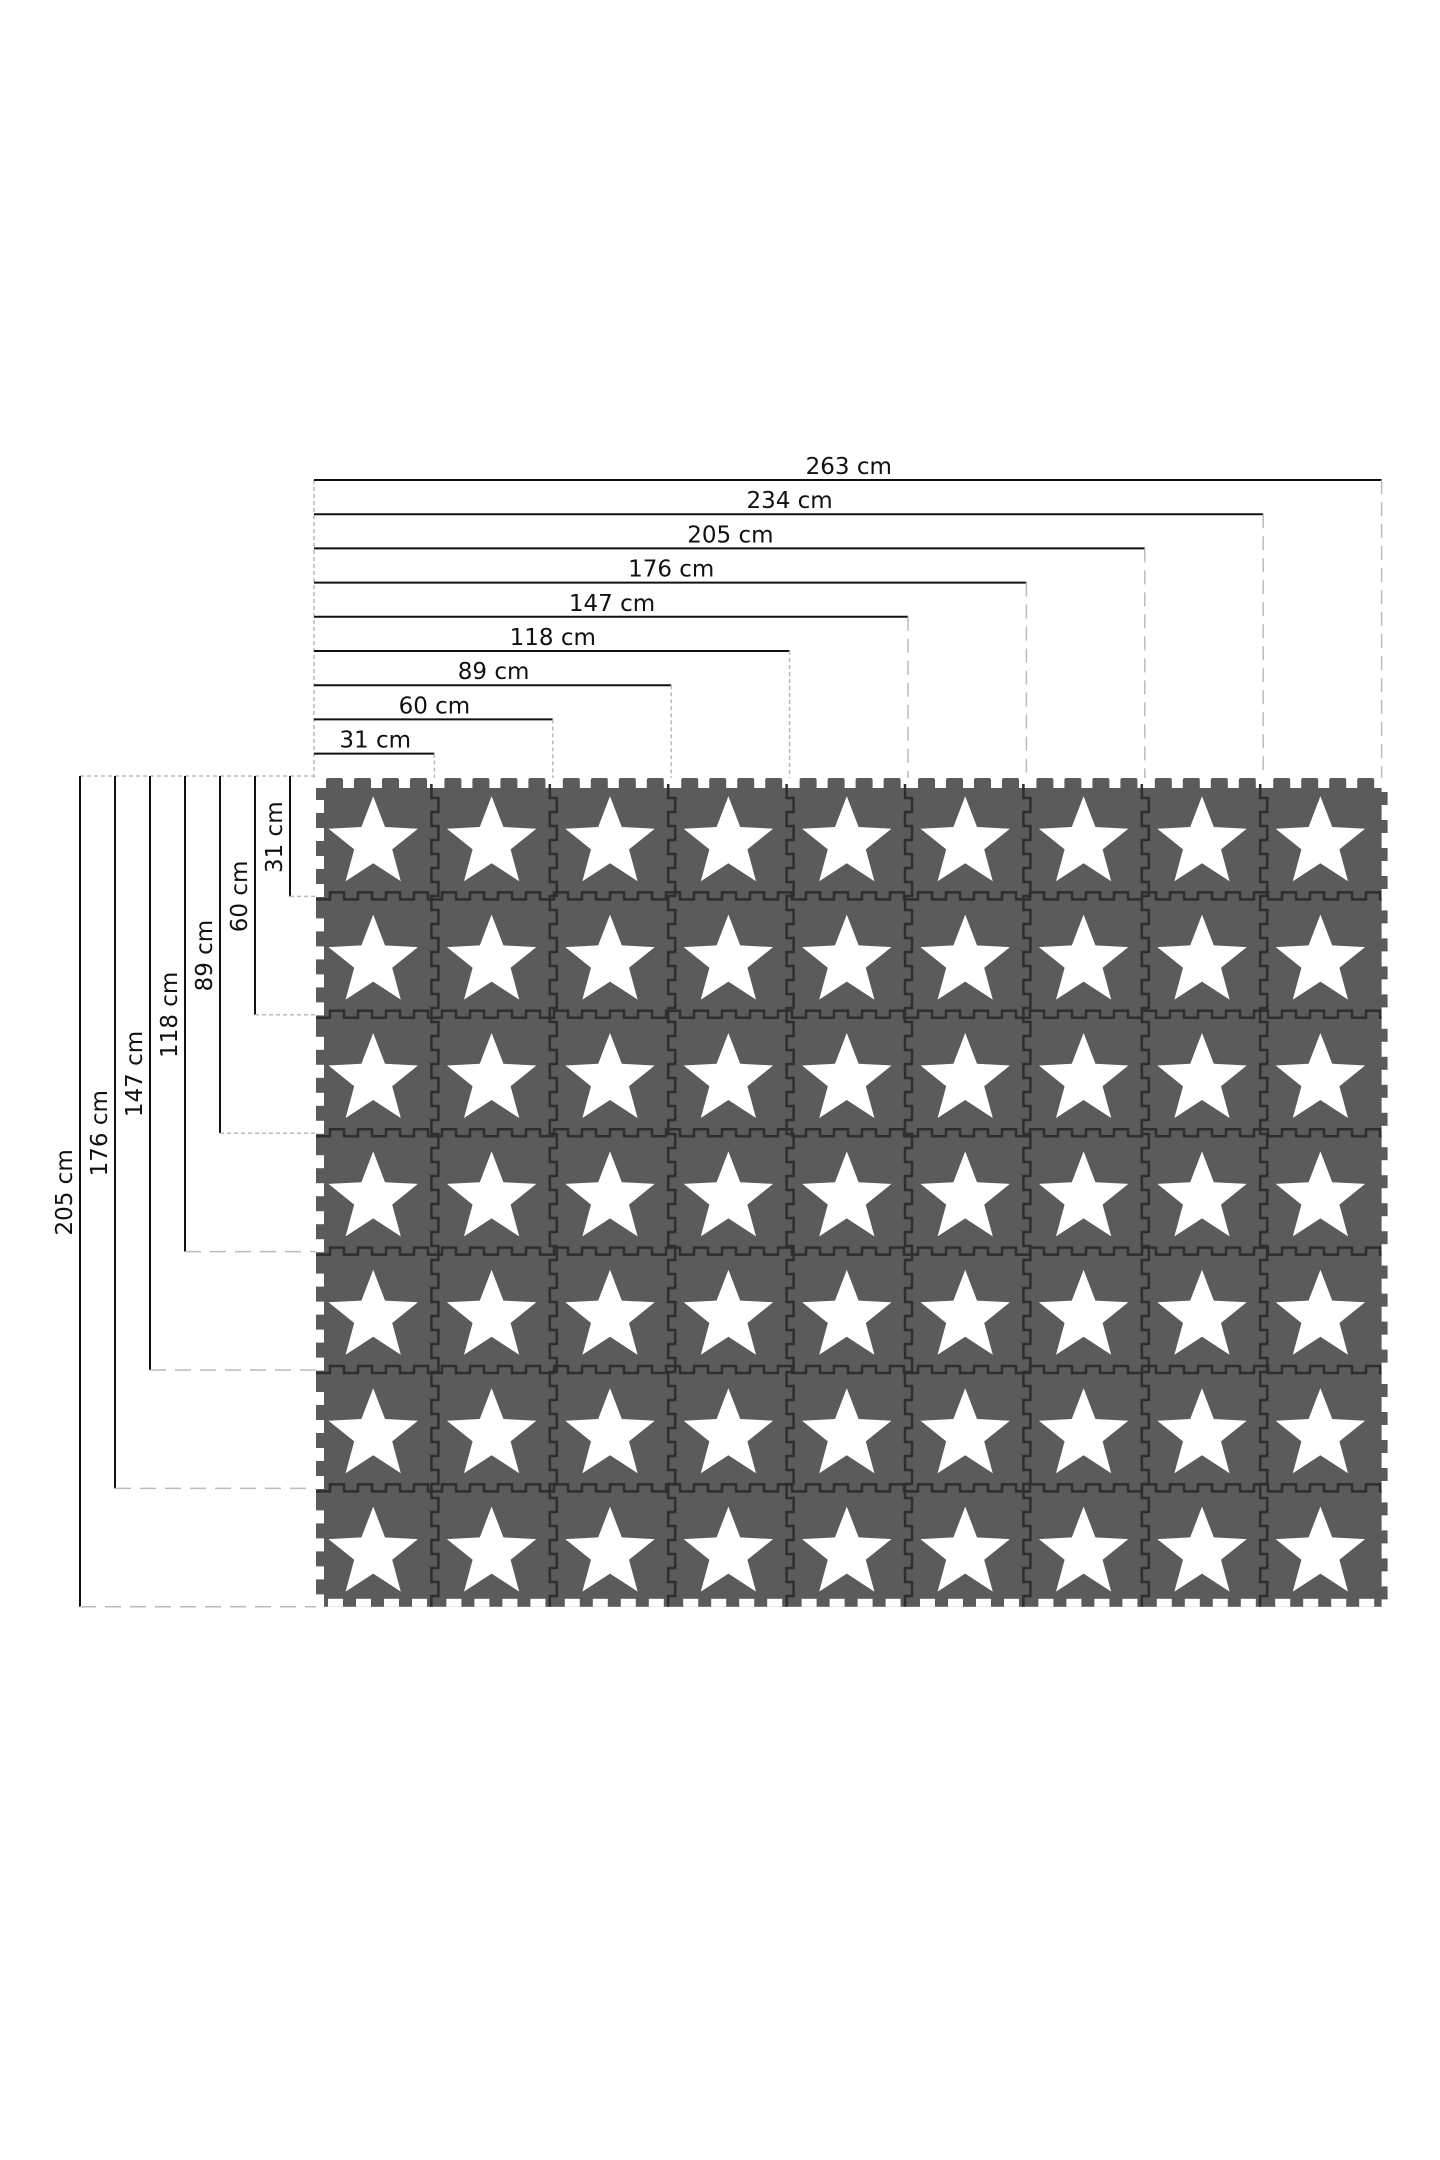 The width and height of the screenshot is (1440, 2160). What do you see at coordinates (553, 638) in the screenshot?
I see `width-label: 118 cm` at bounding box center [553, 638].